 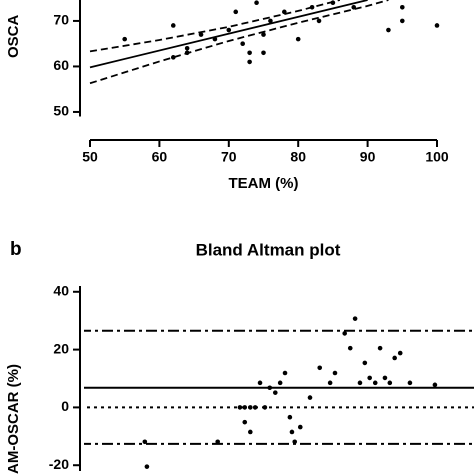 What do you see at coordinates (65, 406) in the screenshot?
I see `y-tick-label: 0` at bounding box center [65, 406].